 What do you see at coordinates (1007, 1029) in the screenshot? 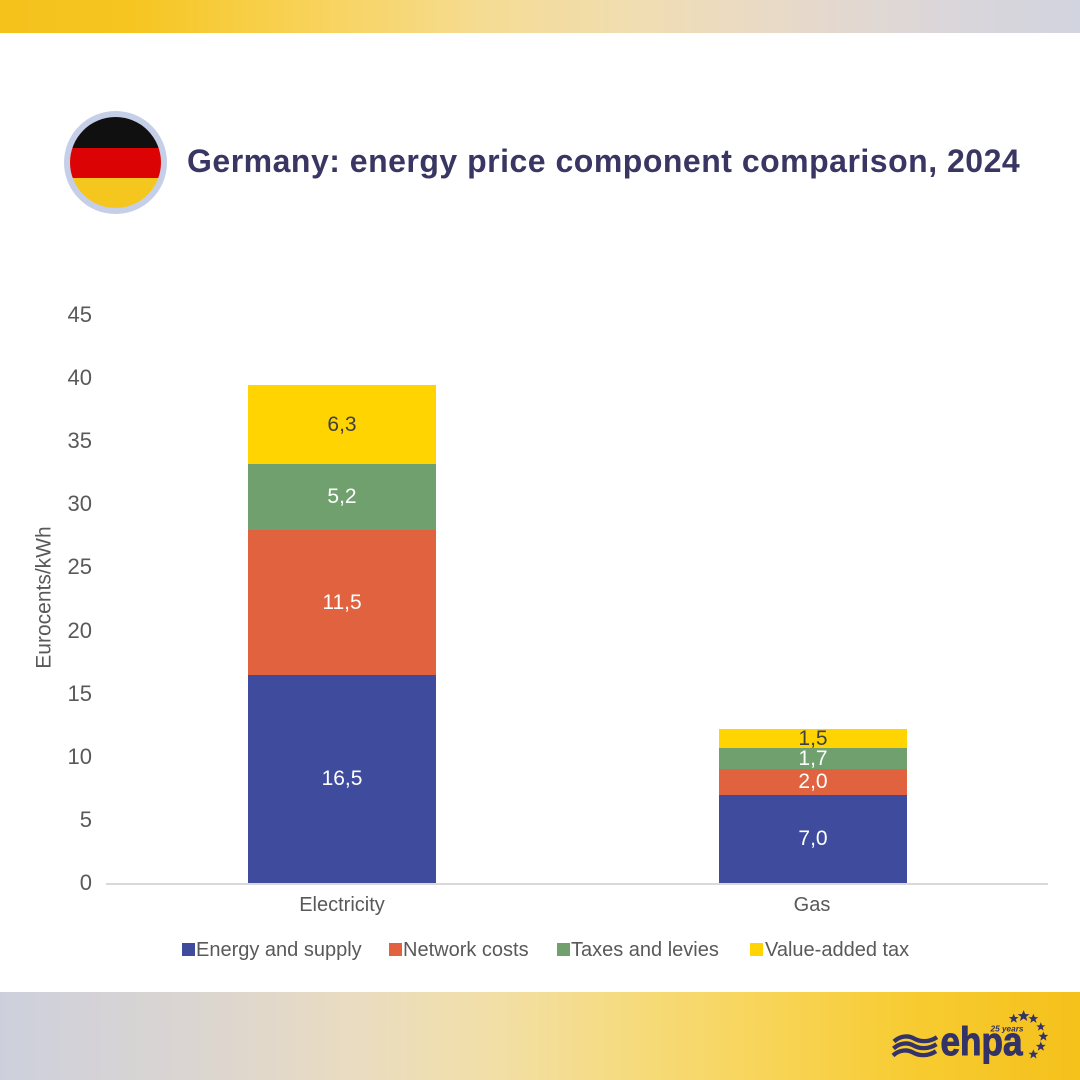
I see `svg-text: 25 years` at bounding box center [1007, 1029].